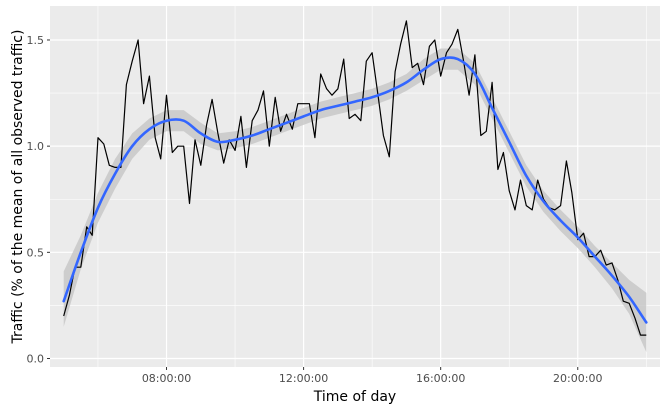  What do you see at coordinates (440, 378) in the screenshot?
I see `x-tick-label: 16:00:00` at bounding box center [440, 378].